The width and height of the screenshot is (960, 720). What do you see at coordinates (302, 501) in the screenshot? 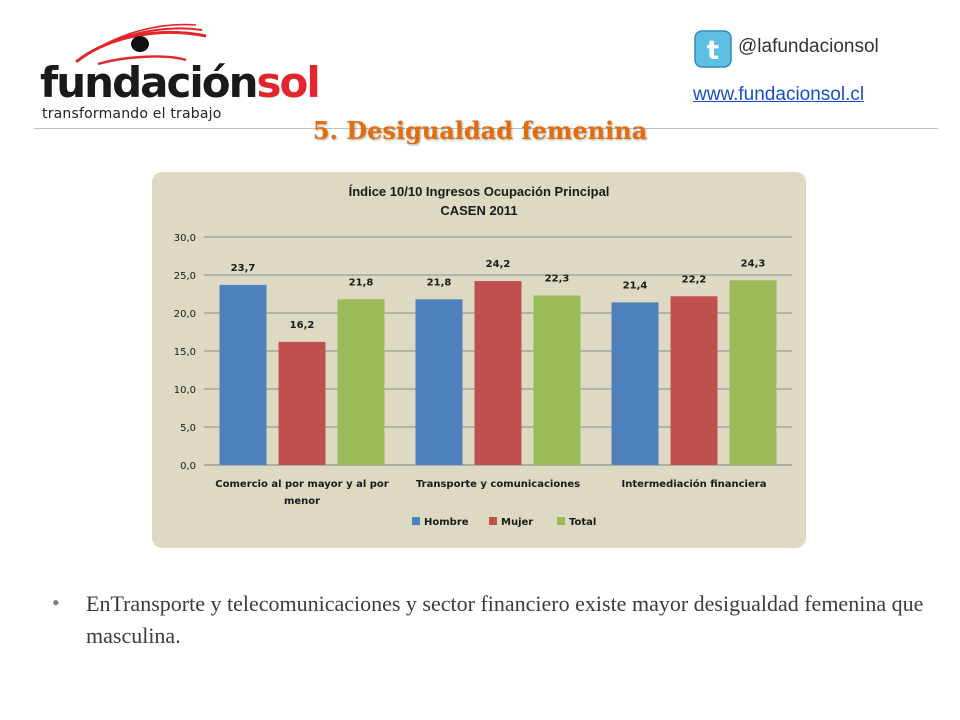
I see `x-category-label: menor` at bounding box center [302, 501].